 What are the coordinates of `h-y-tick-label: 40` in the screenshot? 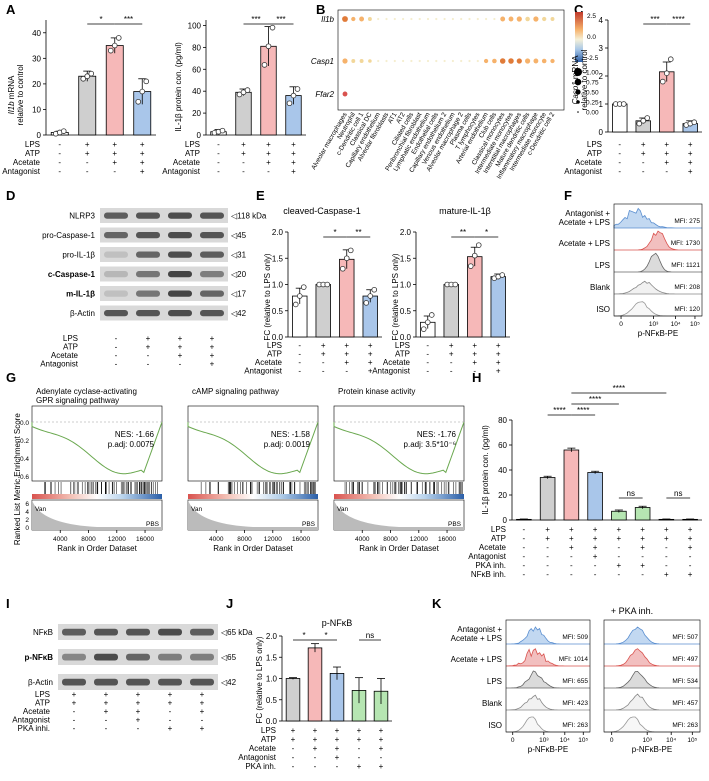 It's located at (502, 470).